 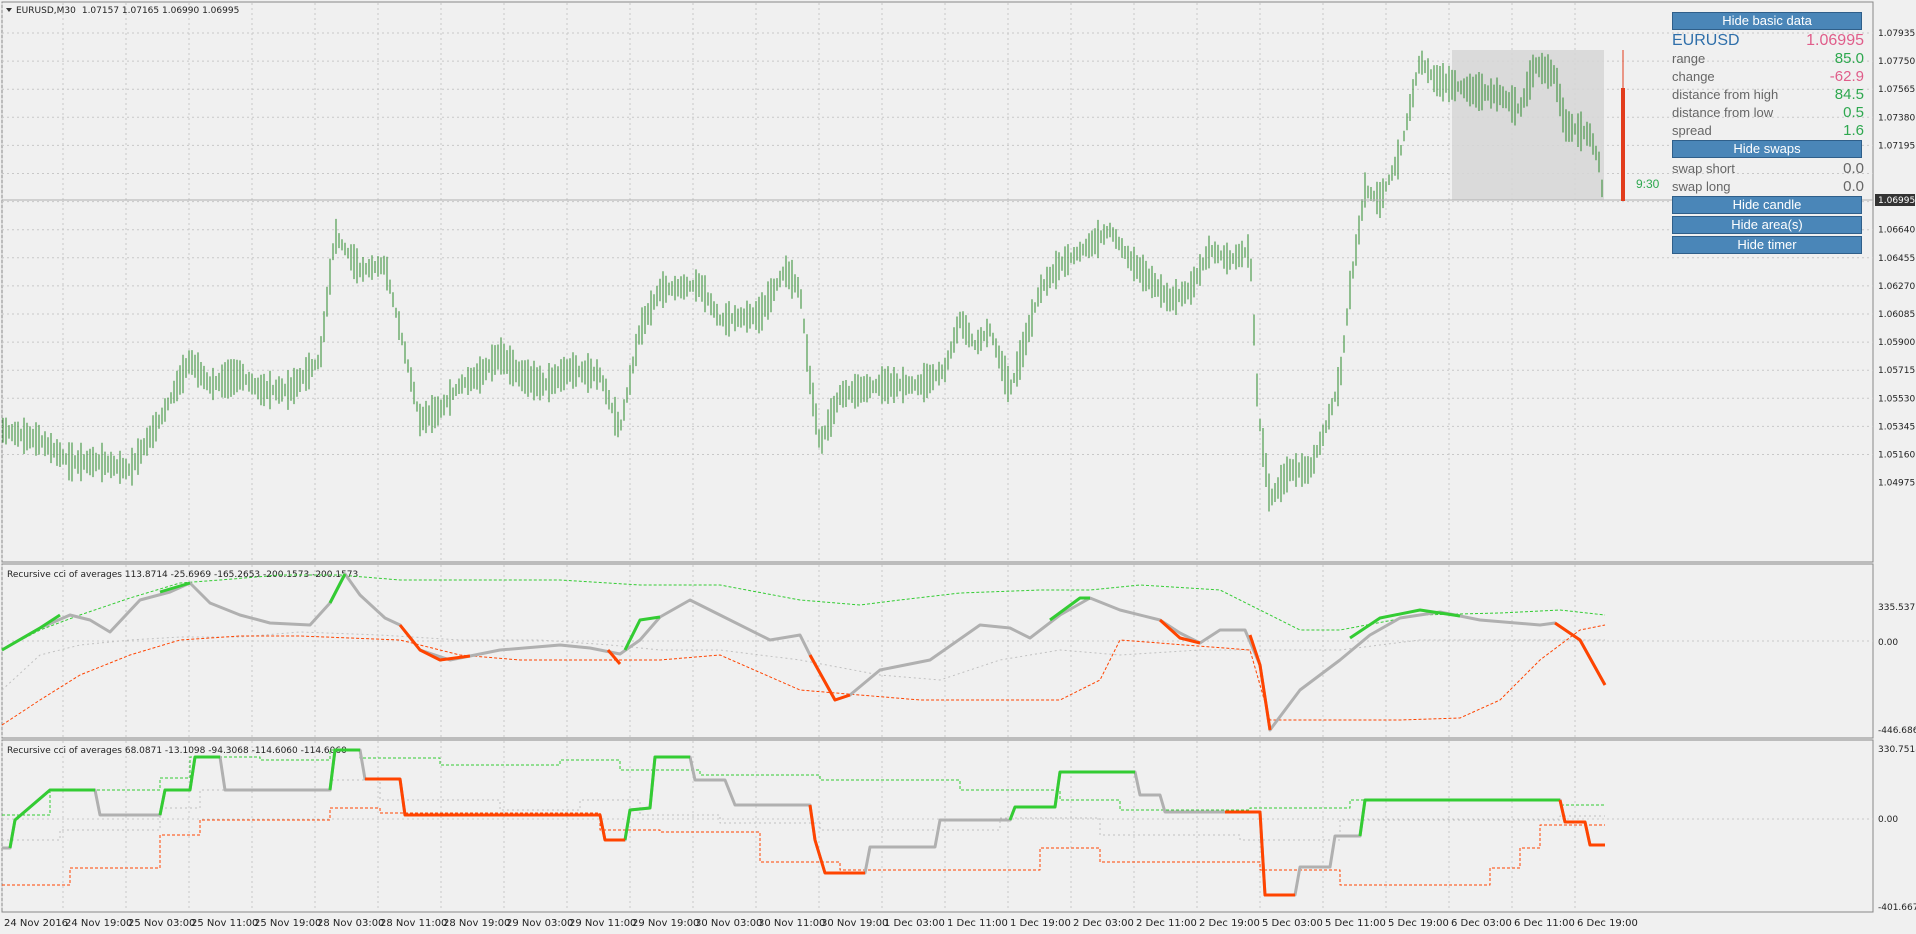 What do you see at coordinates (287, 923) in the screenshot?
I see `time-axis-label: 25 Nov 19:00` at bounding box center [287, 923].